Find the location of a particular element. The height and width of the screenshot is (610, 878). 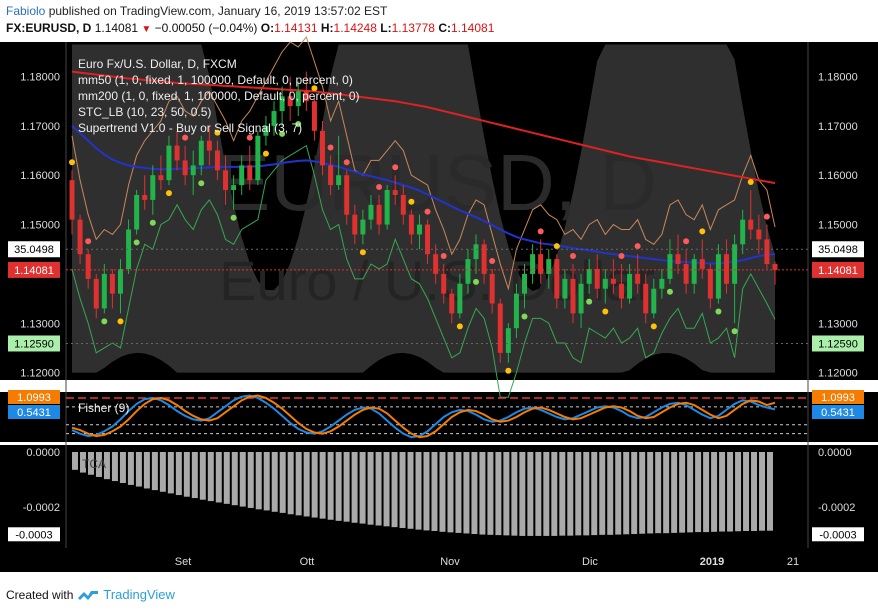

price-badge-left is located at coordinates (34, 343).